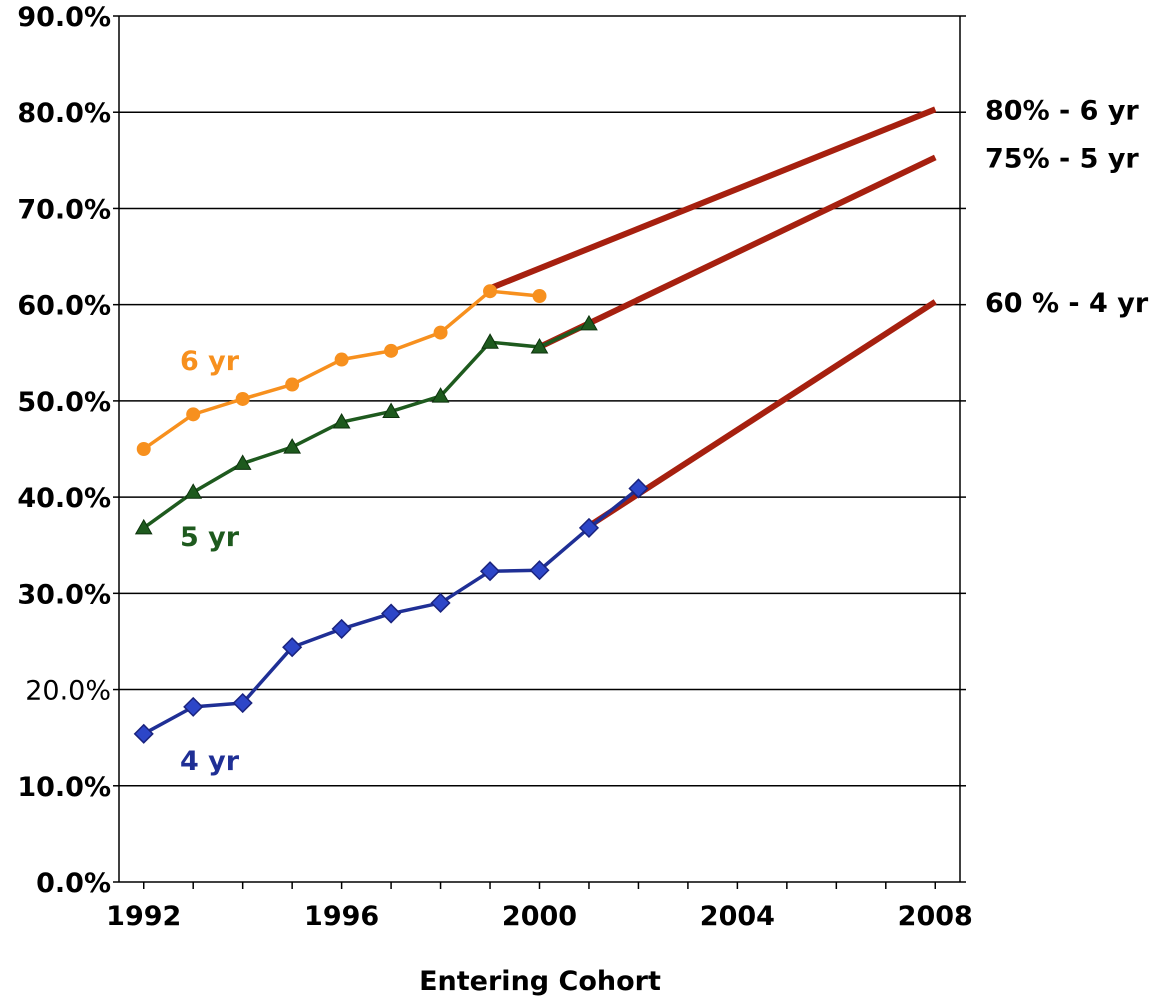  What do you see at coordinates (73, 883) in the screenshot?
I see `y-tick-label: 0.0%` at bounding box center [73, 883].